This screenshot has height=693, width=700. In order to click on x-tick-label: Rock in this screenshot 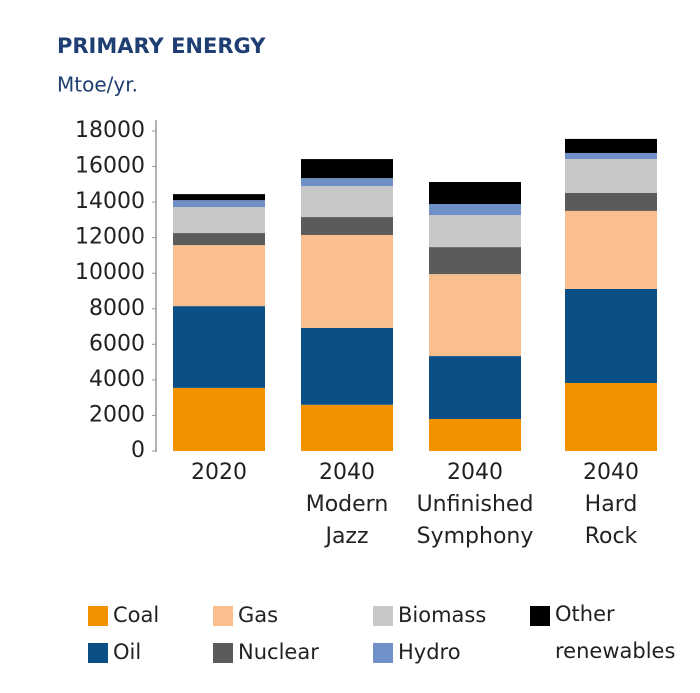, I will do `click(611, 536)`.